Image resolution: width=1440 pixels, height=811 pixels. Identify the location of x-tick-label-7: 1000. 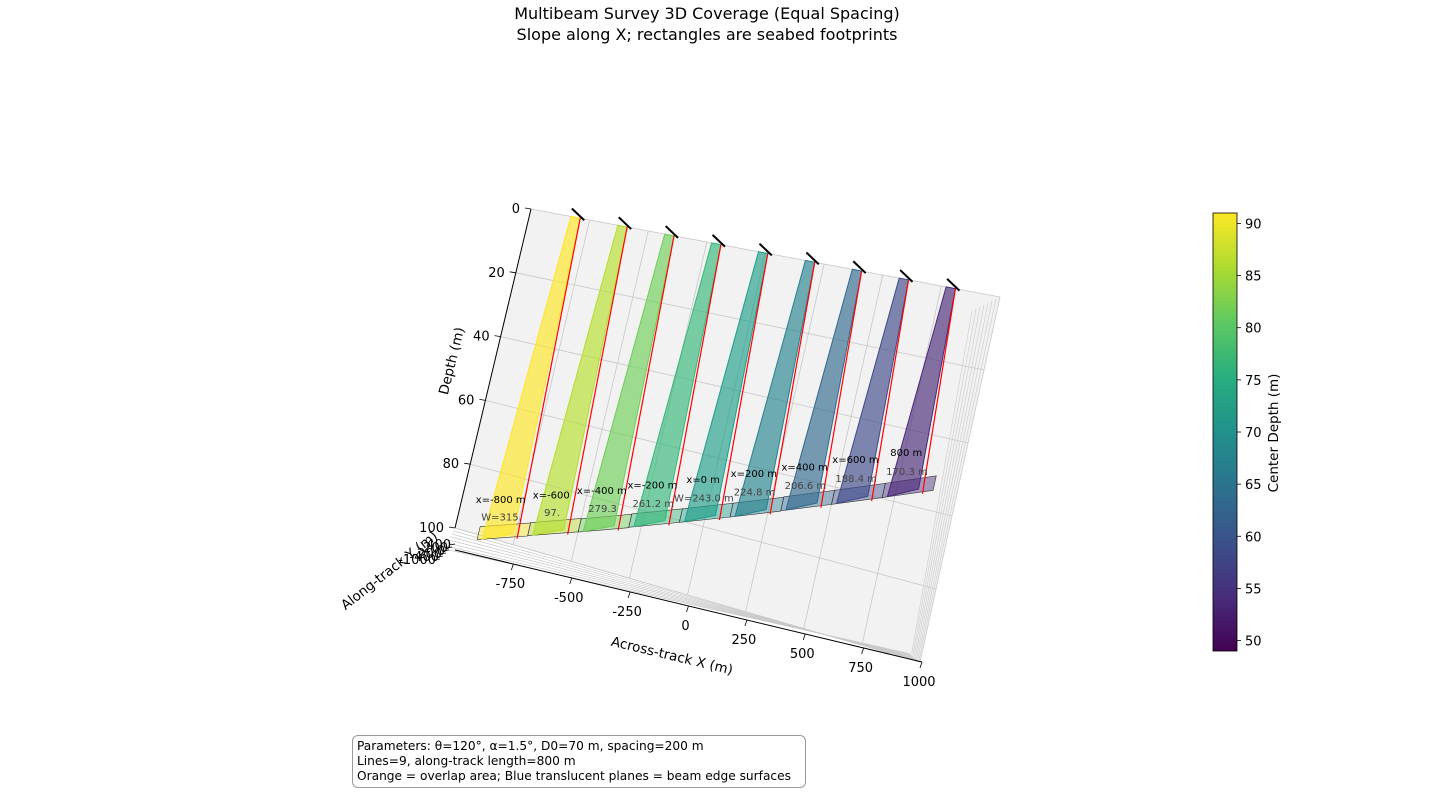
(918, 682).